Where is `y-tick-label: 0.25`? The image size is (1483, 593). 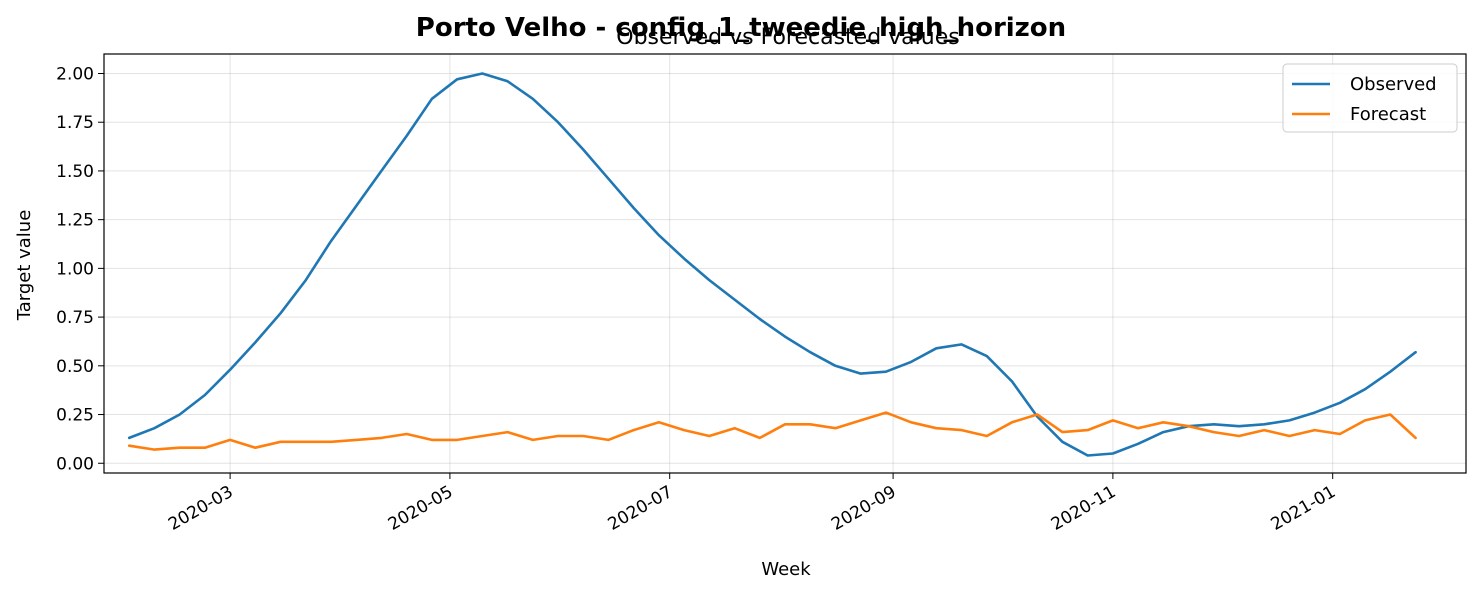
y-tick-label: 0.25 is located at coordinates (75, 416).